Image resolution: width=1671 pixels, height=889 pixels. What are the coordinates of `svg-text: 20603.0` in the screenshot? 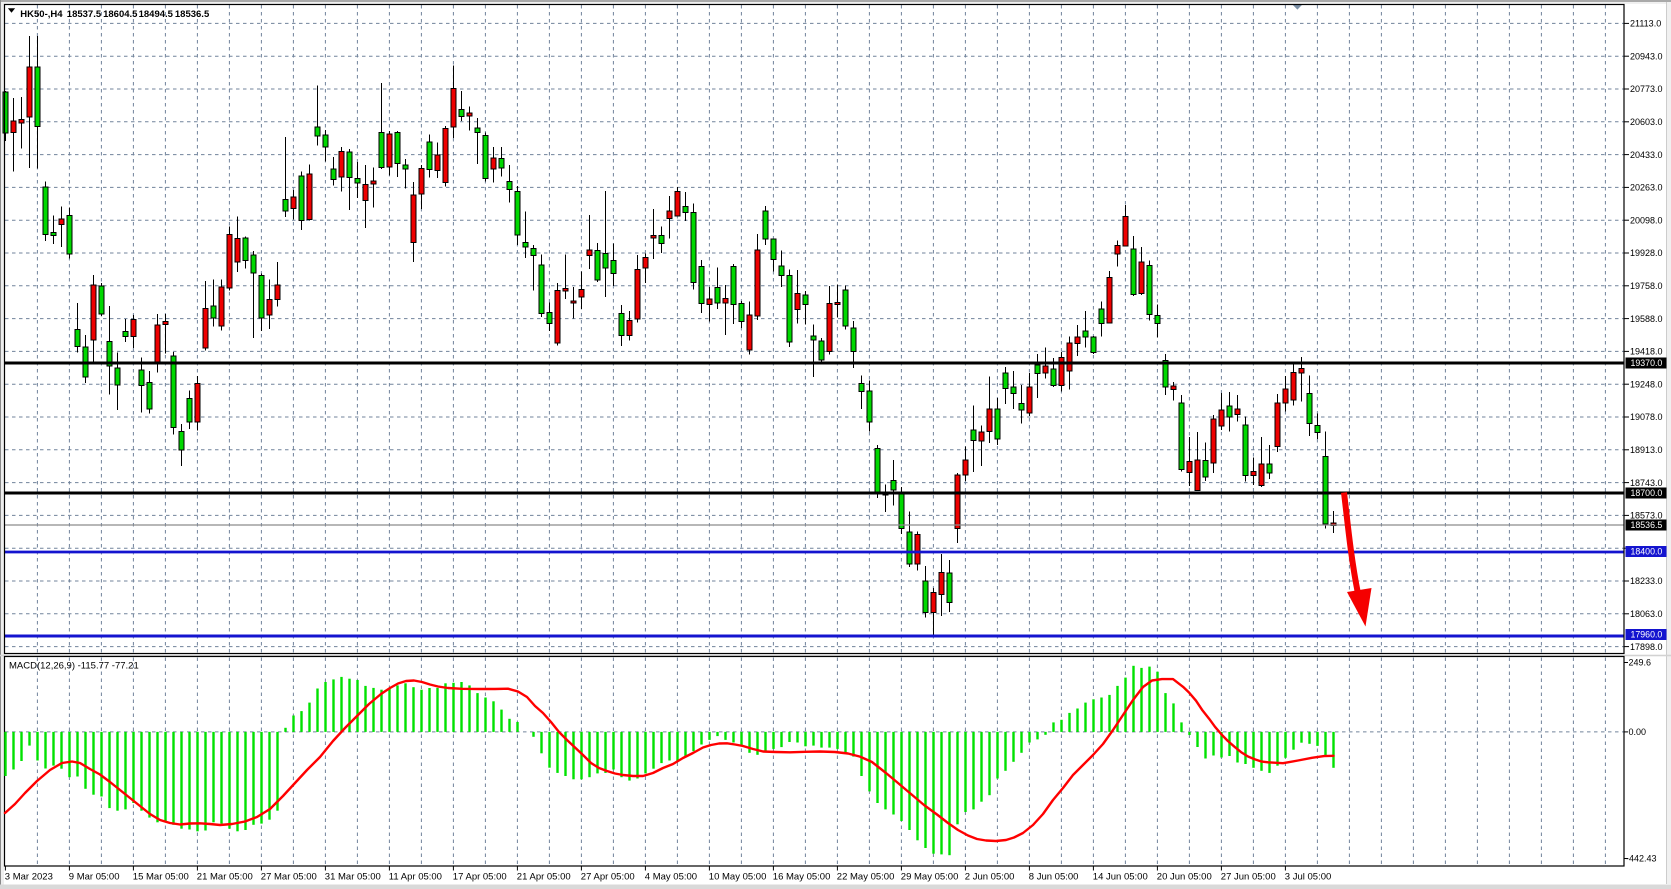 It's located at (1646, 122).